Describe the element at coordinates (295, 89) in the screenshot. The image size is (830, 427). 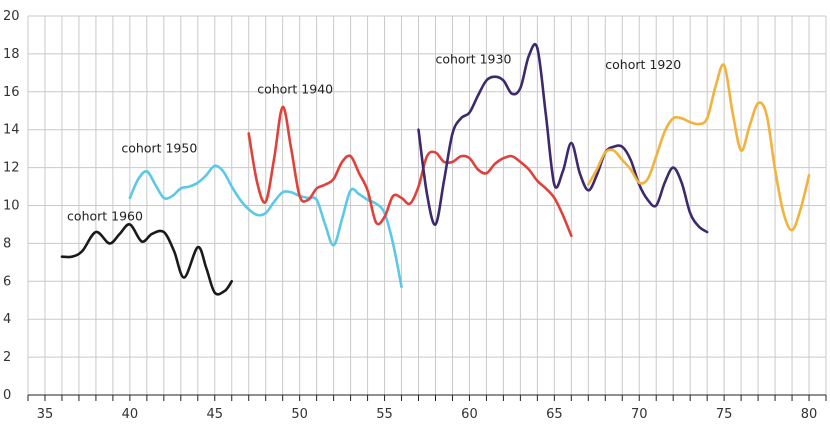
I see `series-label-cohort-1940: cohort 1940` at that location.